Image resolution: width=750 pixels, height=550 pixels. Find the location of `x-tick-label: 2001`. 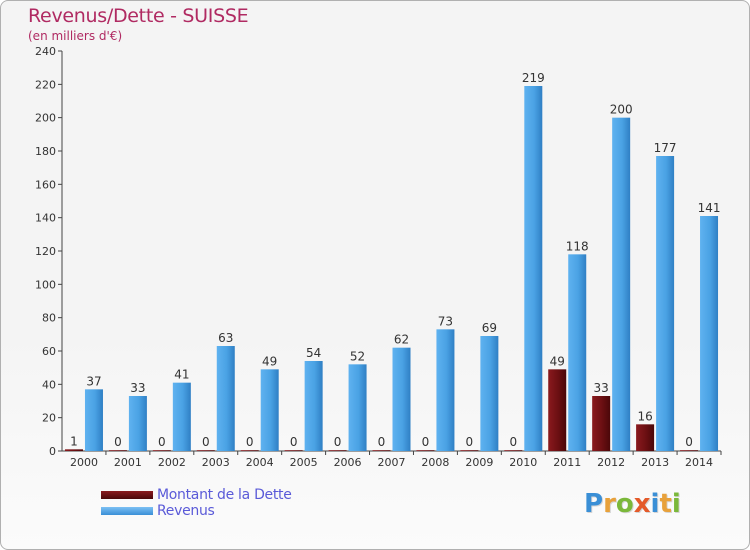

x-tick-label: 2001 is located at coordinates (128, 462).